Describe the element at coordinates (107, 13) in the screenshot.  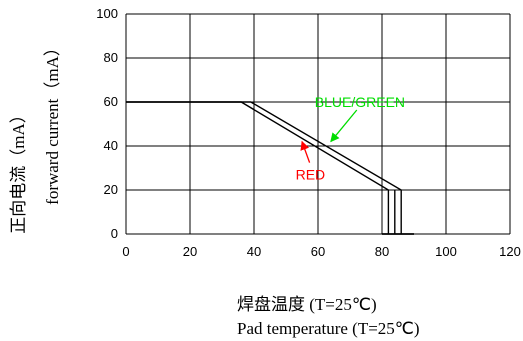
I see `y-tick-label: 100` at that location.